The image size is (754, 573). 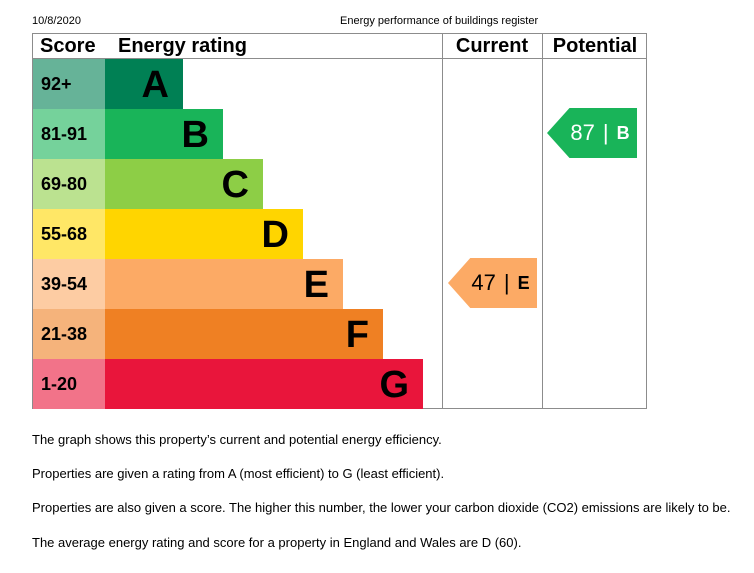 I want to click on potential-score: 87, so click(x=582, y=132).